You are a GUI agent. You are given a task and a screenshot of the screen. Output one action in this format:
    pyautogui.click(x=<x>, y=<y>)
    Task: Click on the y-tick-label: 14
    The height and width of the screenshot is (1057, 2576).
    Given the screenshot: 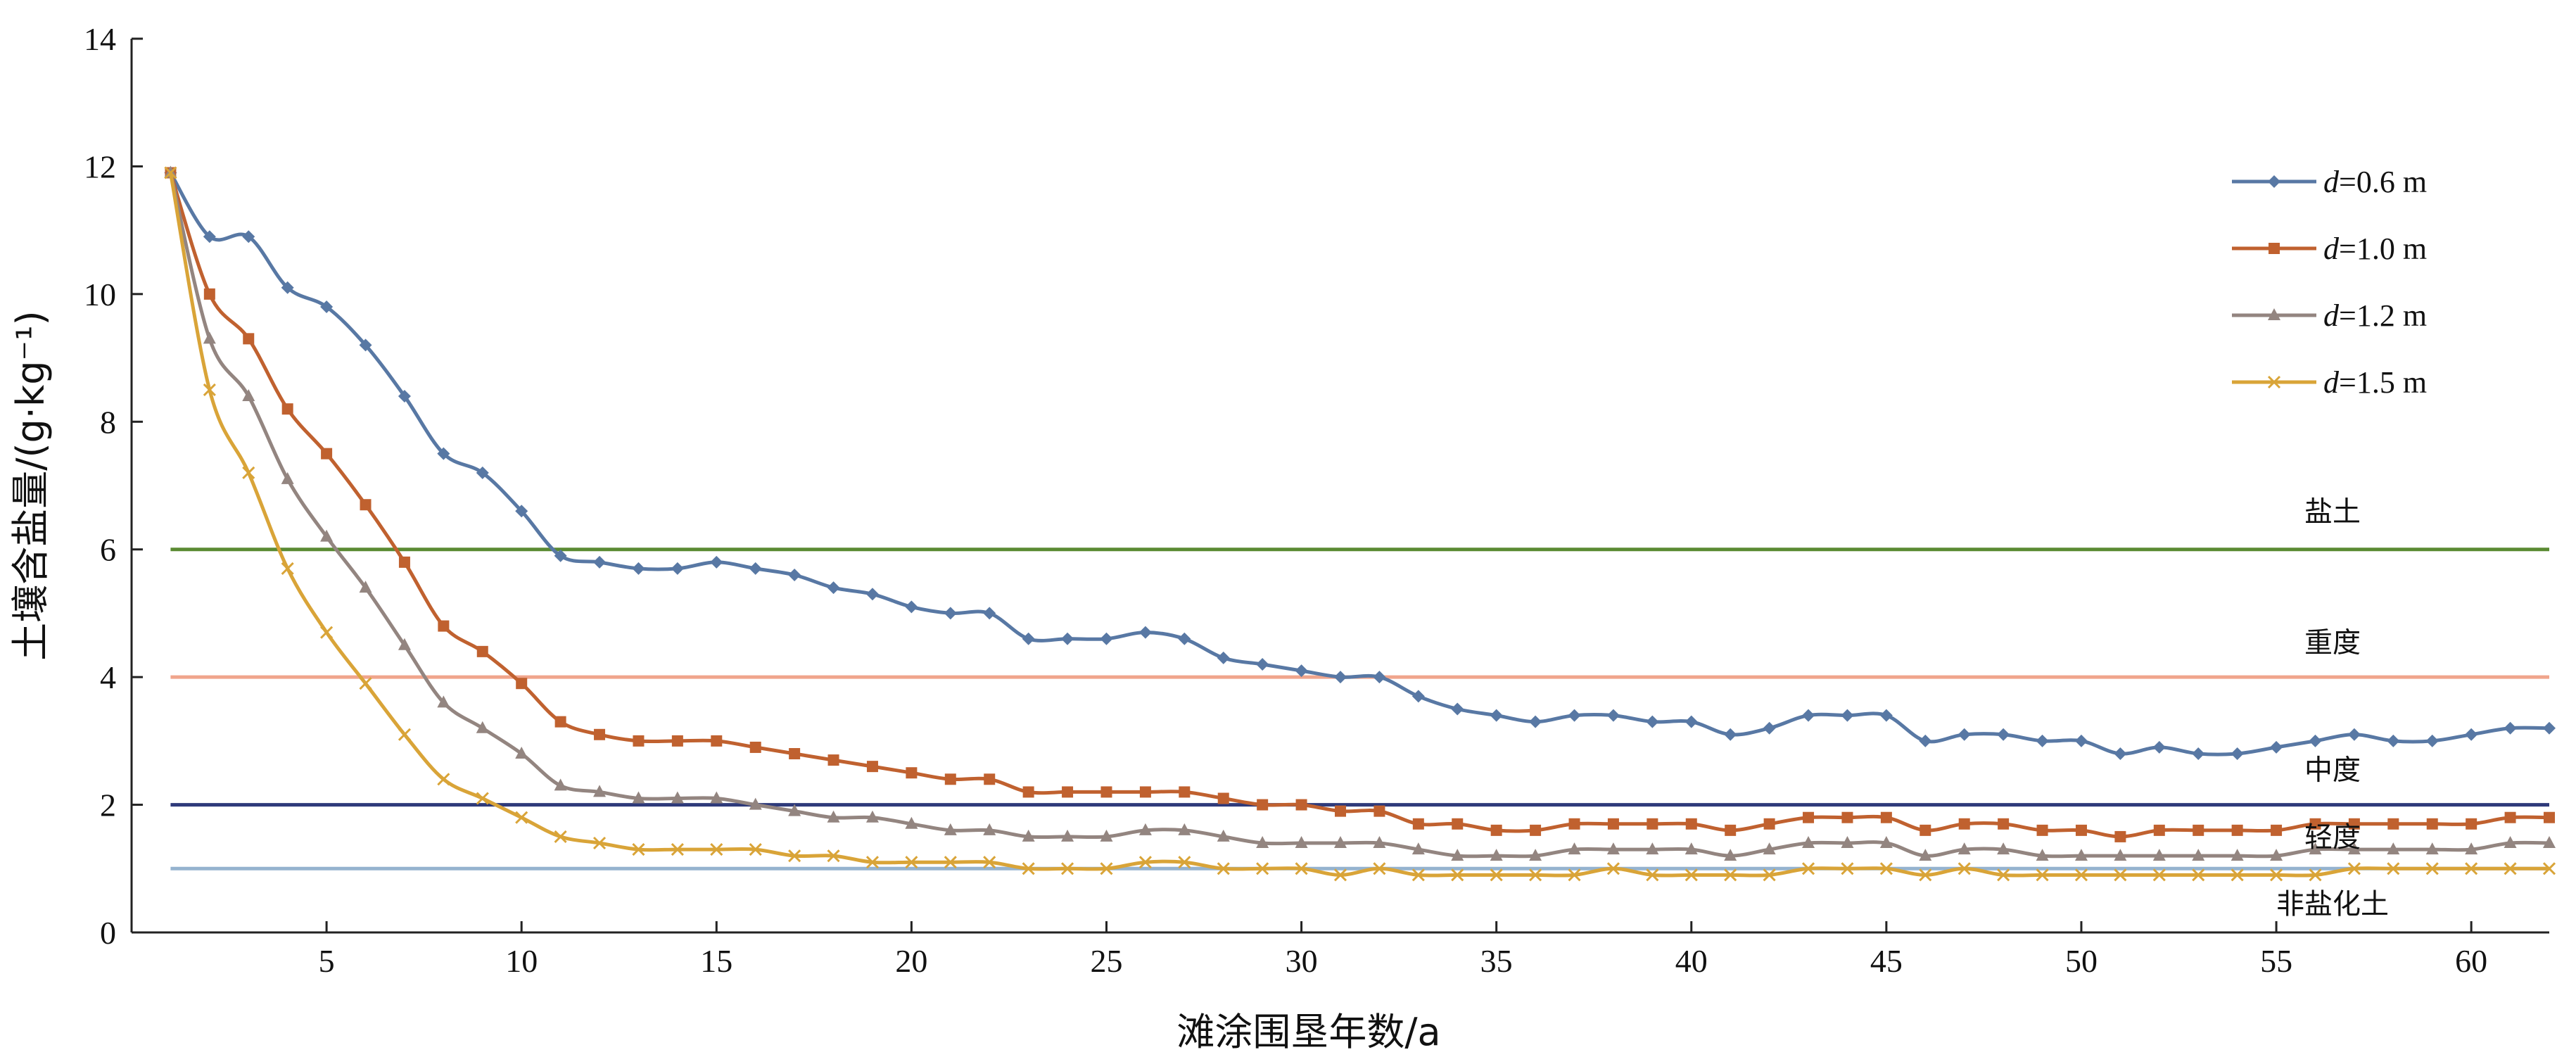 What is the action you would take?
    pyautogui.click(x=100, y=39)
    